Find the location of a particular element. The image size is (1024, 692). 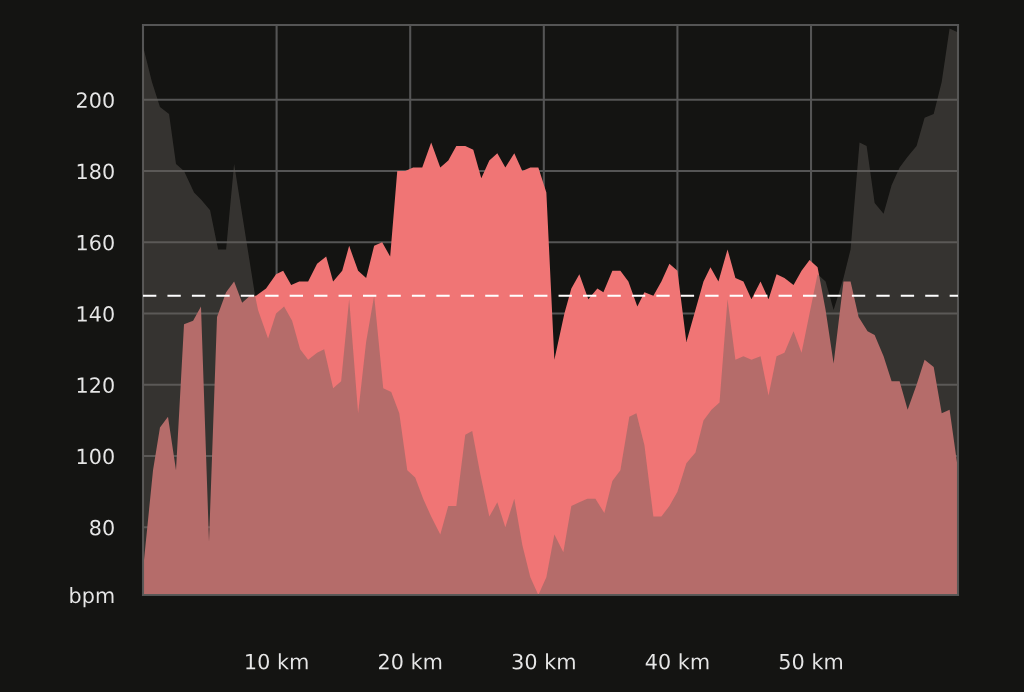

x-tick-label: 10 km is located at coordinates (277, 661).